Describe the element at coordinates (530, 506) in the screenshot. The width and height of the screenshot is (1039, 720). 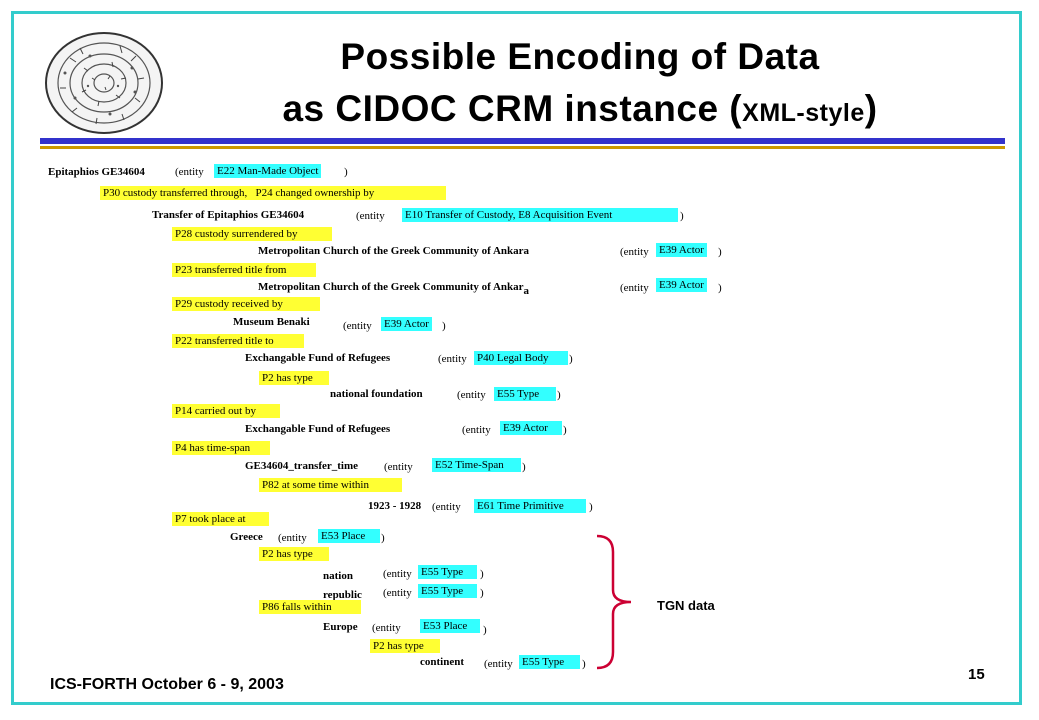
I see `class-e61: E61 Time Primitive` at that location.